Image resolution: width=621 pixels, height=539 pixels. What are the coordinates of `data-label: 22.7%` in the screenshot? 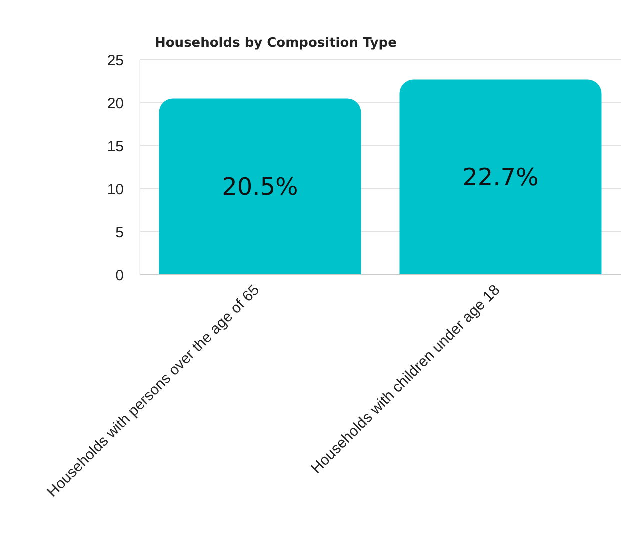 It's located at (500, 177).